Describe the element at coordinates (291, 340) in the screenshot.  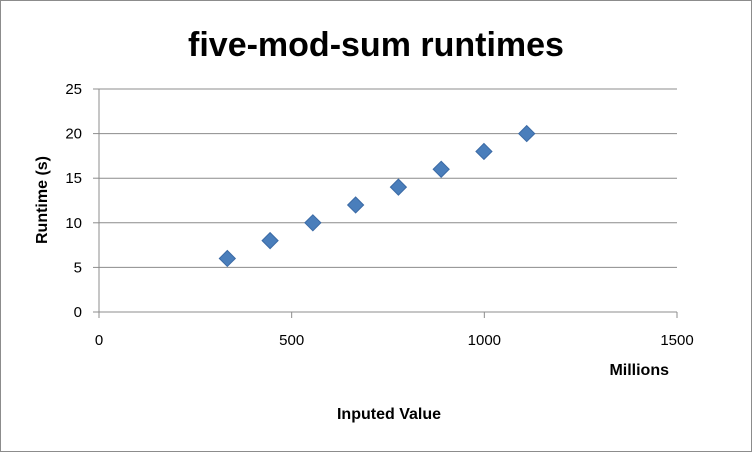
I see `x-tick-label: 500` at that location.